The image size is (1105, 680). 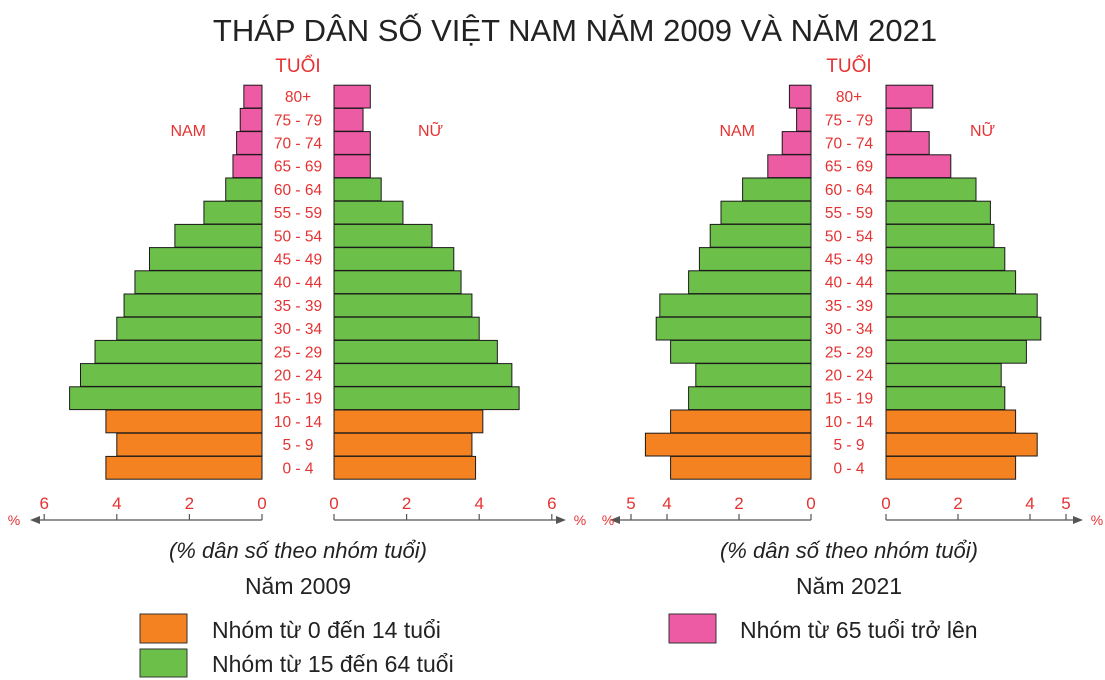 I want to click on tick-label-male-6: 6, so click(x=43, y=503).